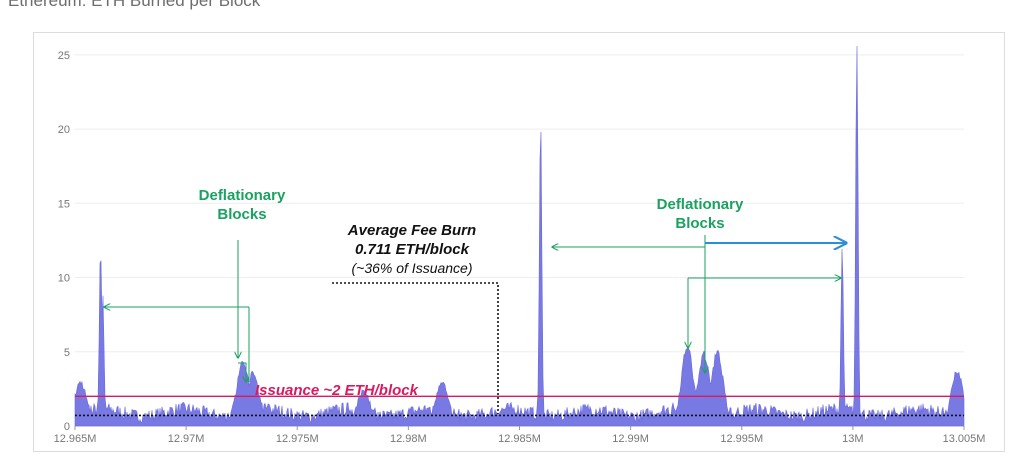 This screenshot has width=1022, height=462. Describe the element at coordinates (241, 214) in the screenshot. I see `deflationary-left-label-2: Blocks` at that location.